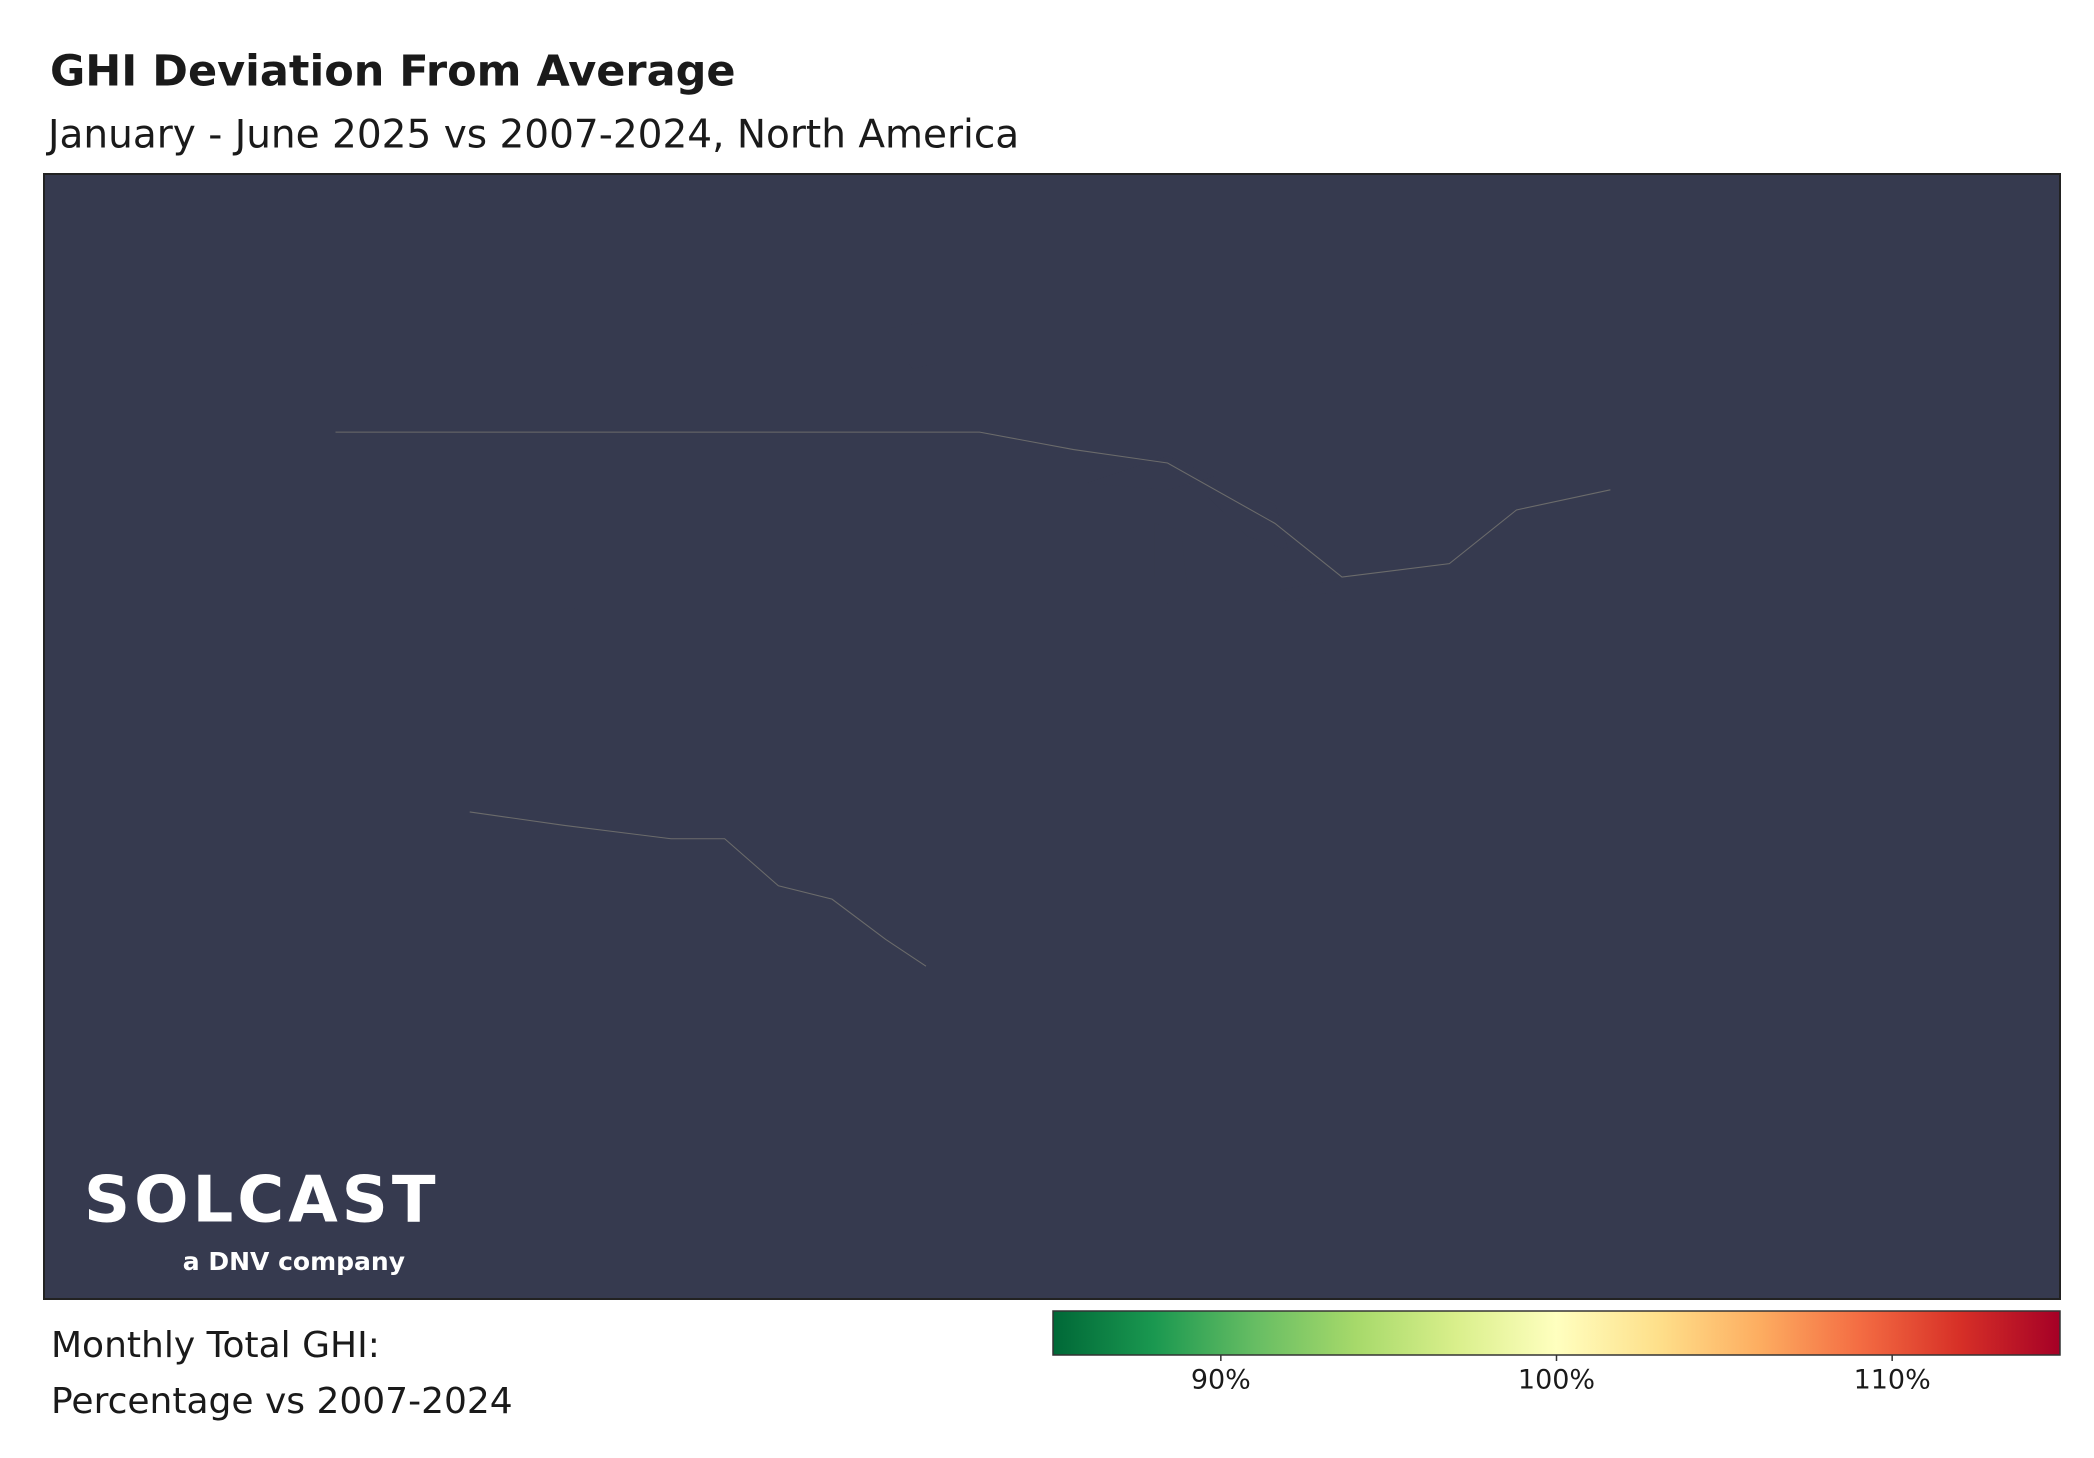 This screenshot has height=1458, width=2094. I want to click on title: GHI Deviation From Average, so click(393, 72).